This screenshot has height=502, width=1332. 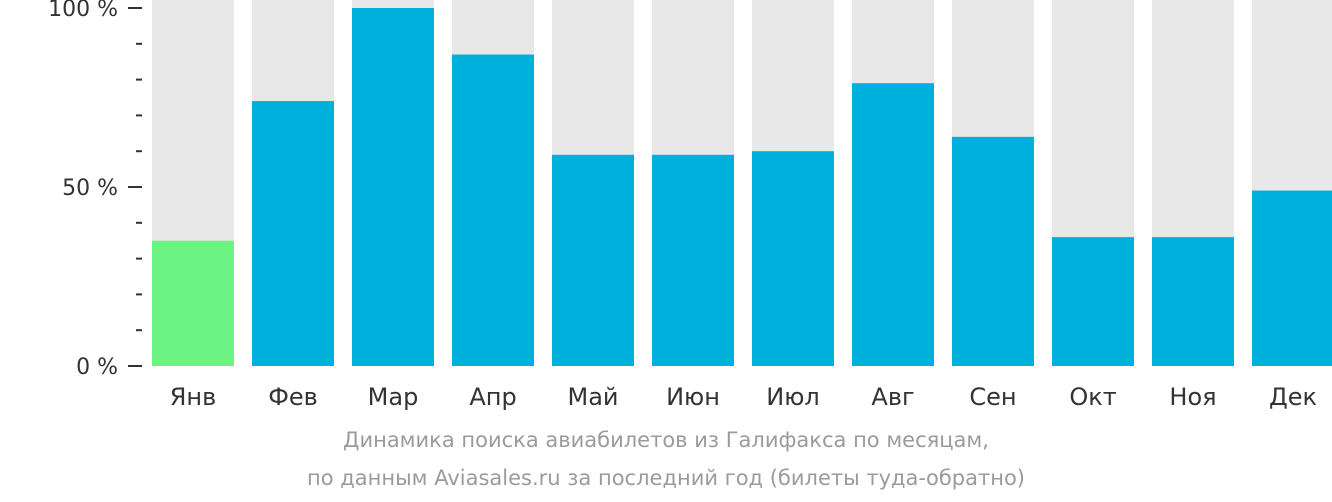 What do you see at coordinates (97, 367) in the screenshot?
I see `y-tick-label: 0 %` at bounding box center [97, 367].